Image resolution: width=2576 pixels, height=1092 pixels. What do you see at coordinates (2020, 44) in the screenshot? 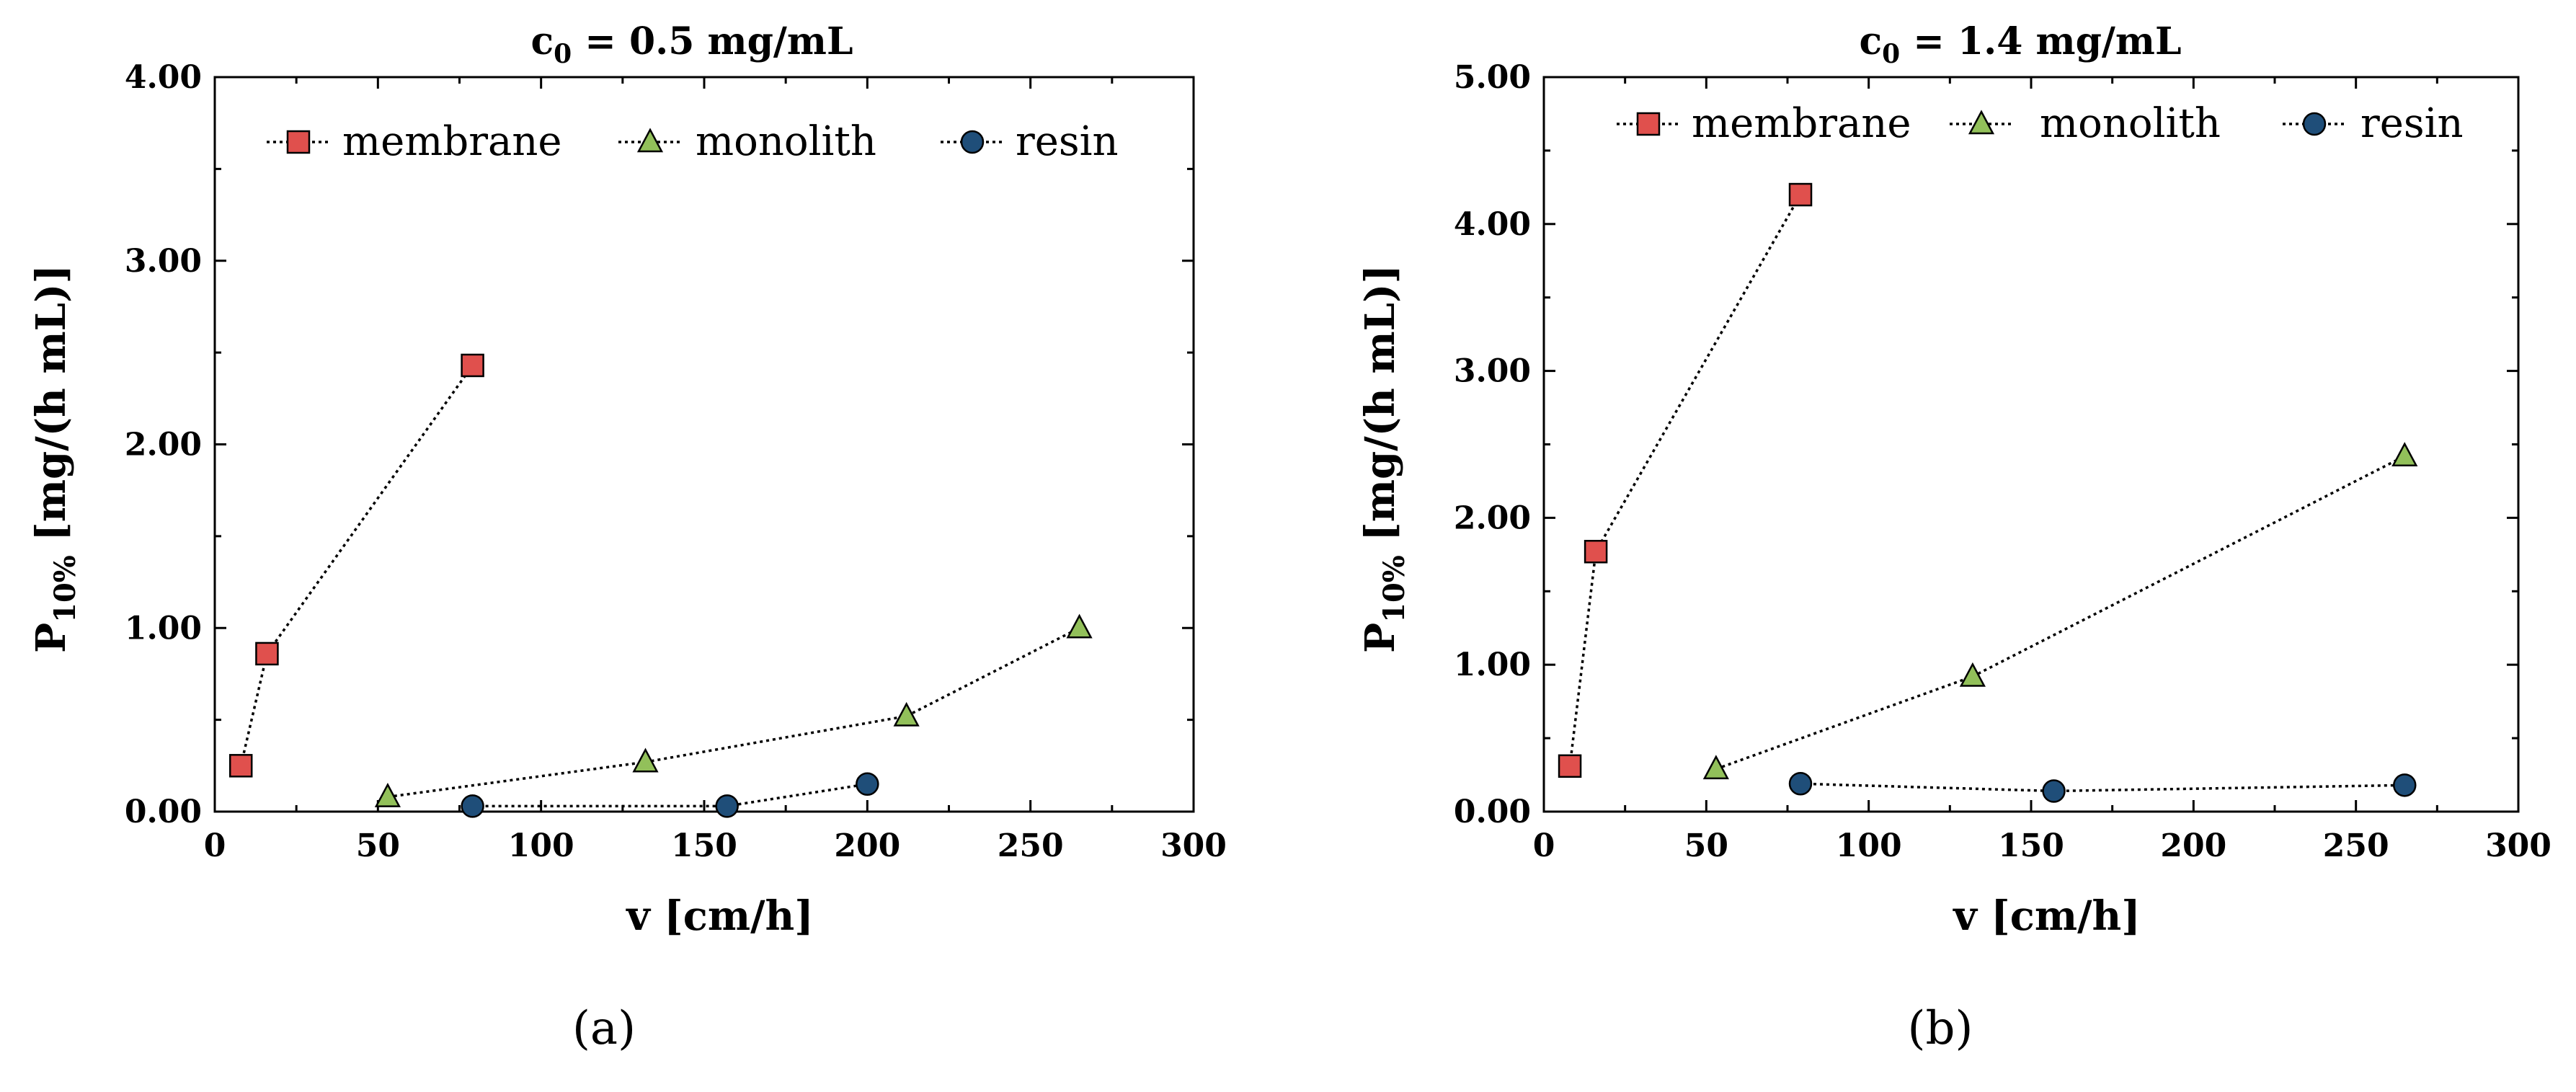
I see `chart-title: c0 = 1.4 mg/mL` at bounding box center [2020, 44].